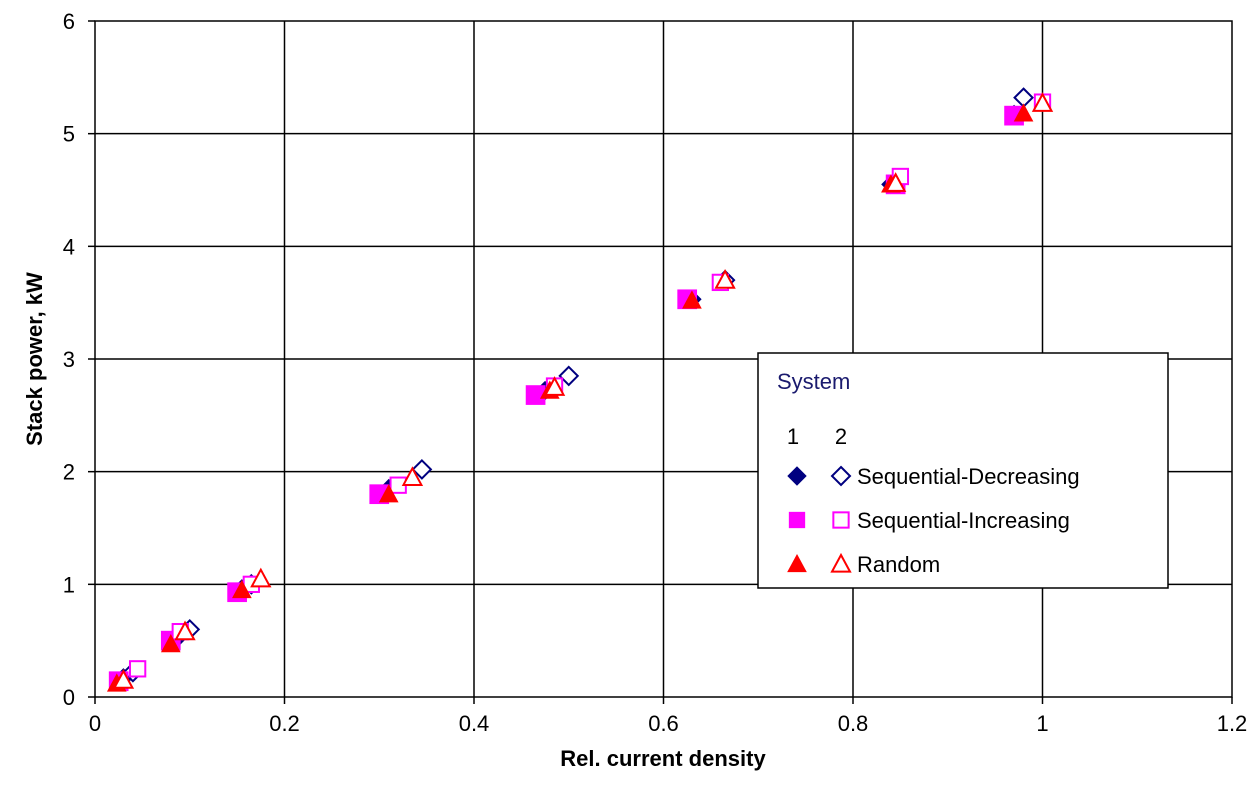 Image resolution: width=1257 pixels, height=805 pixels. Describe the element at coordinates (1232, 723) in the screenshot. I see `x-tick-label: 1.2` at that location.